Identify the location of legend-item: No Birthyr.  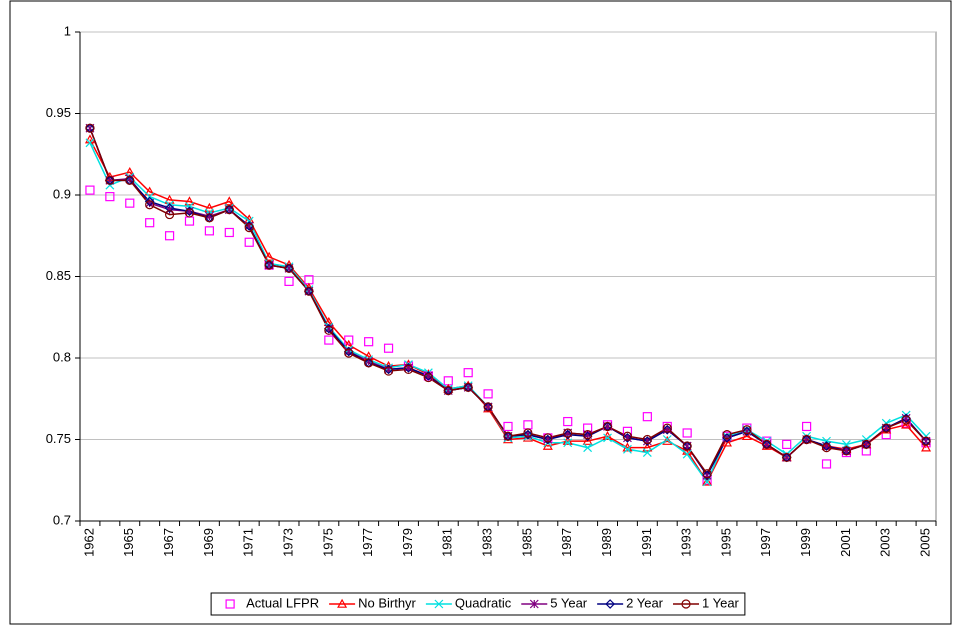
(373, 602).